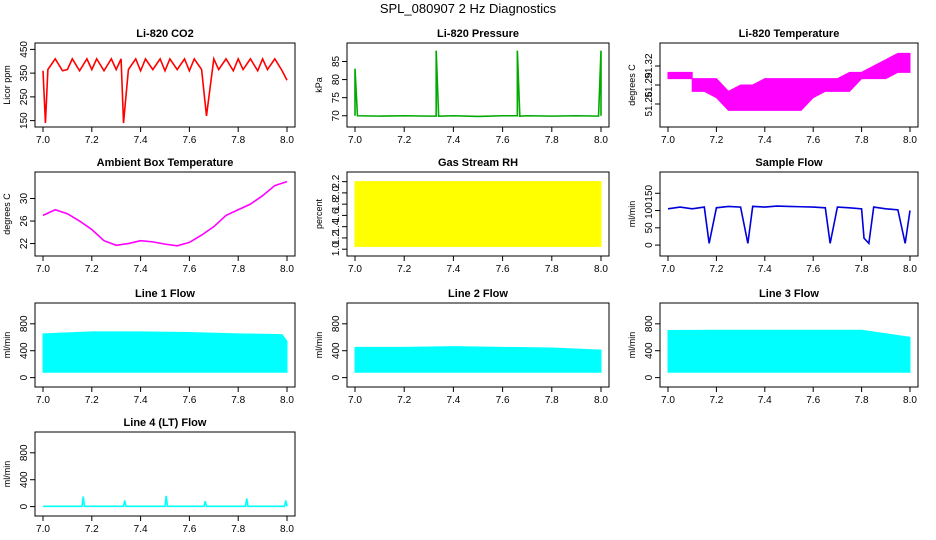 The height and width of the screenshot is (540, 936). Describe the element at coordinates (336, 116) in the screenshot. I see `chart-li-820-pressure-y-tick-label: 70` at that location.